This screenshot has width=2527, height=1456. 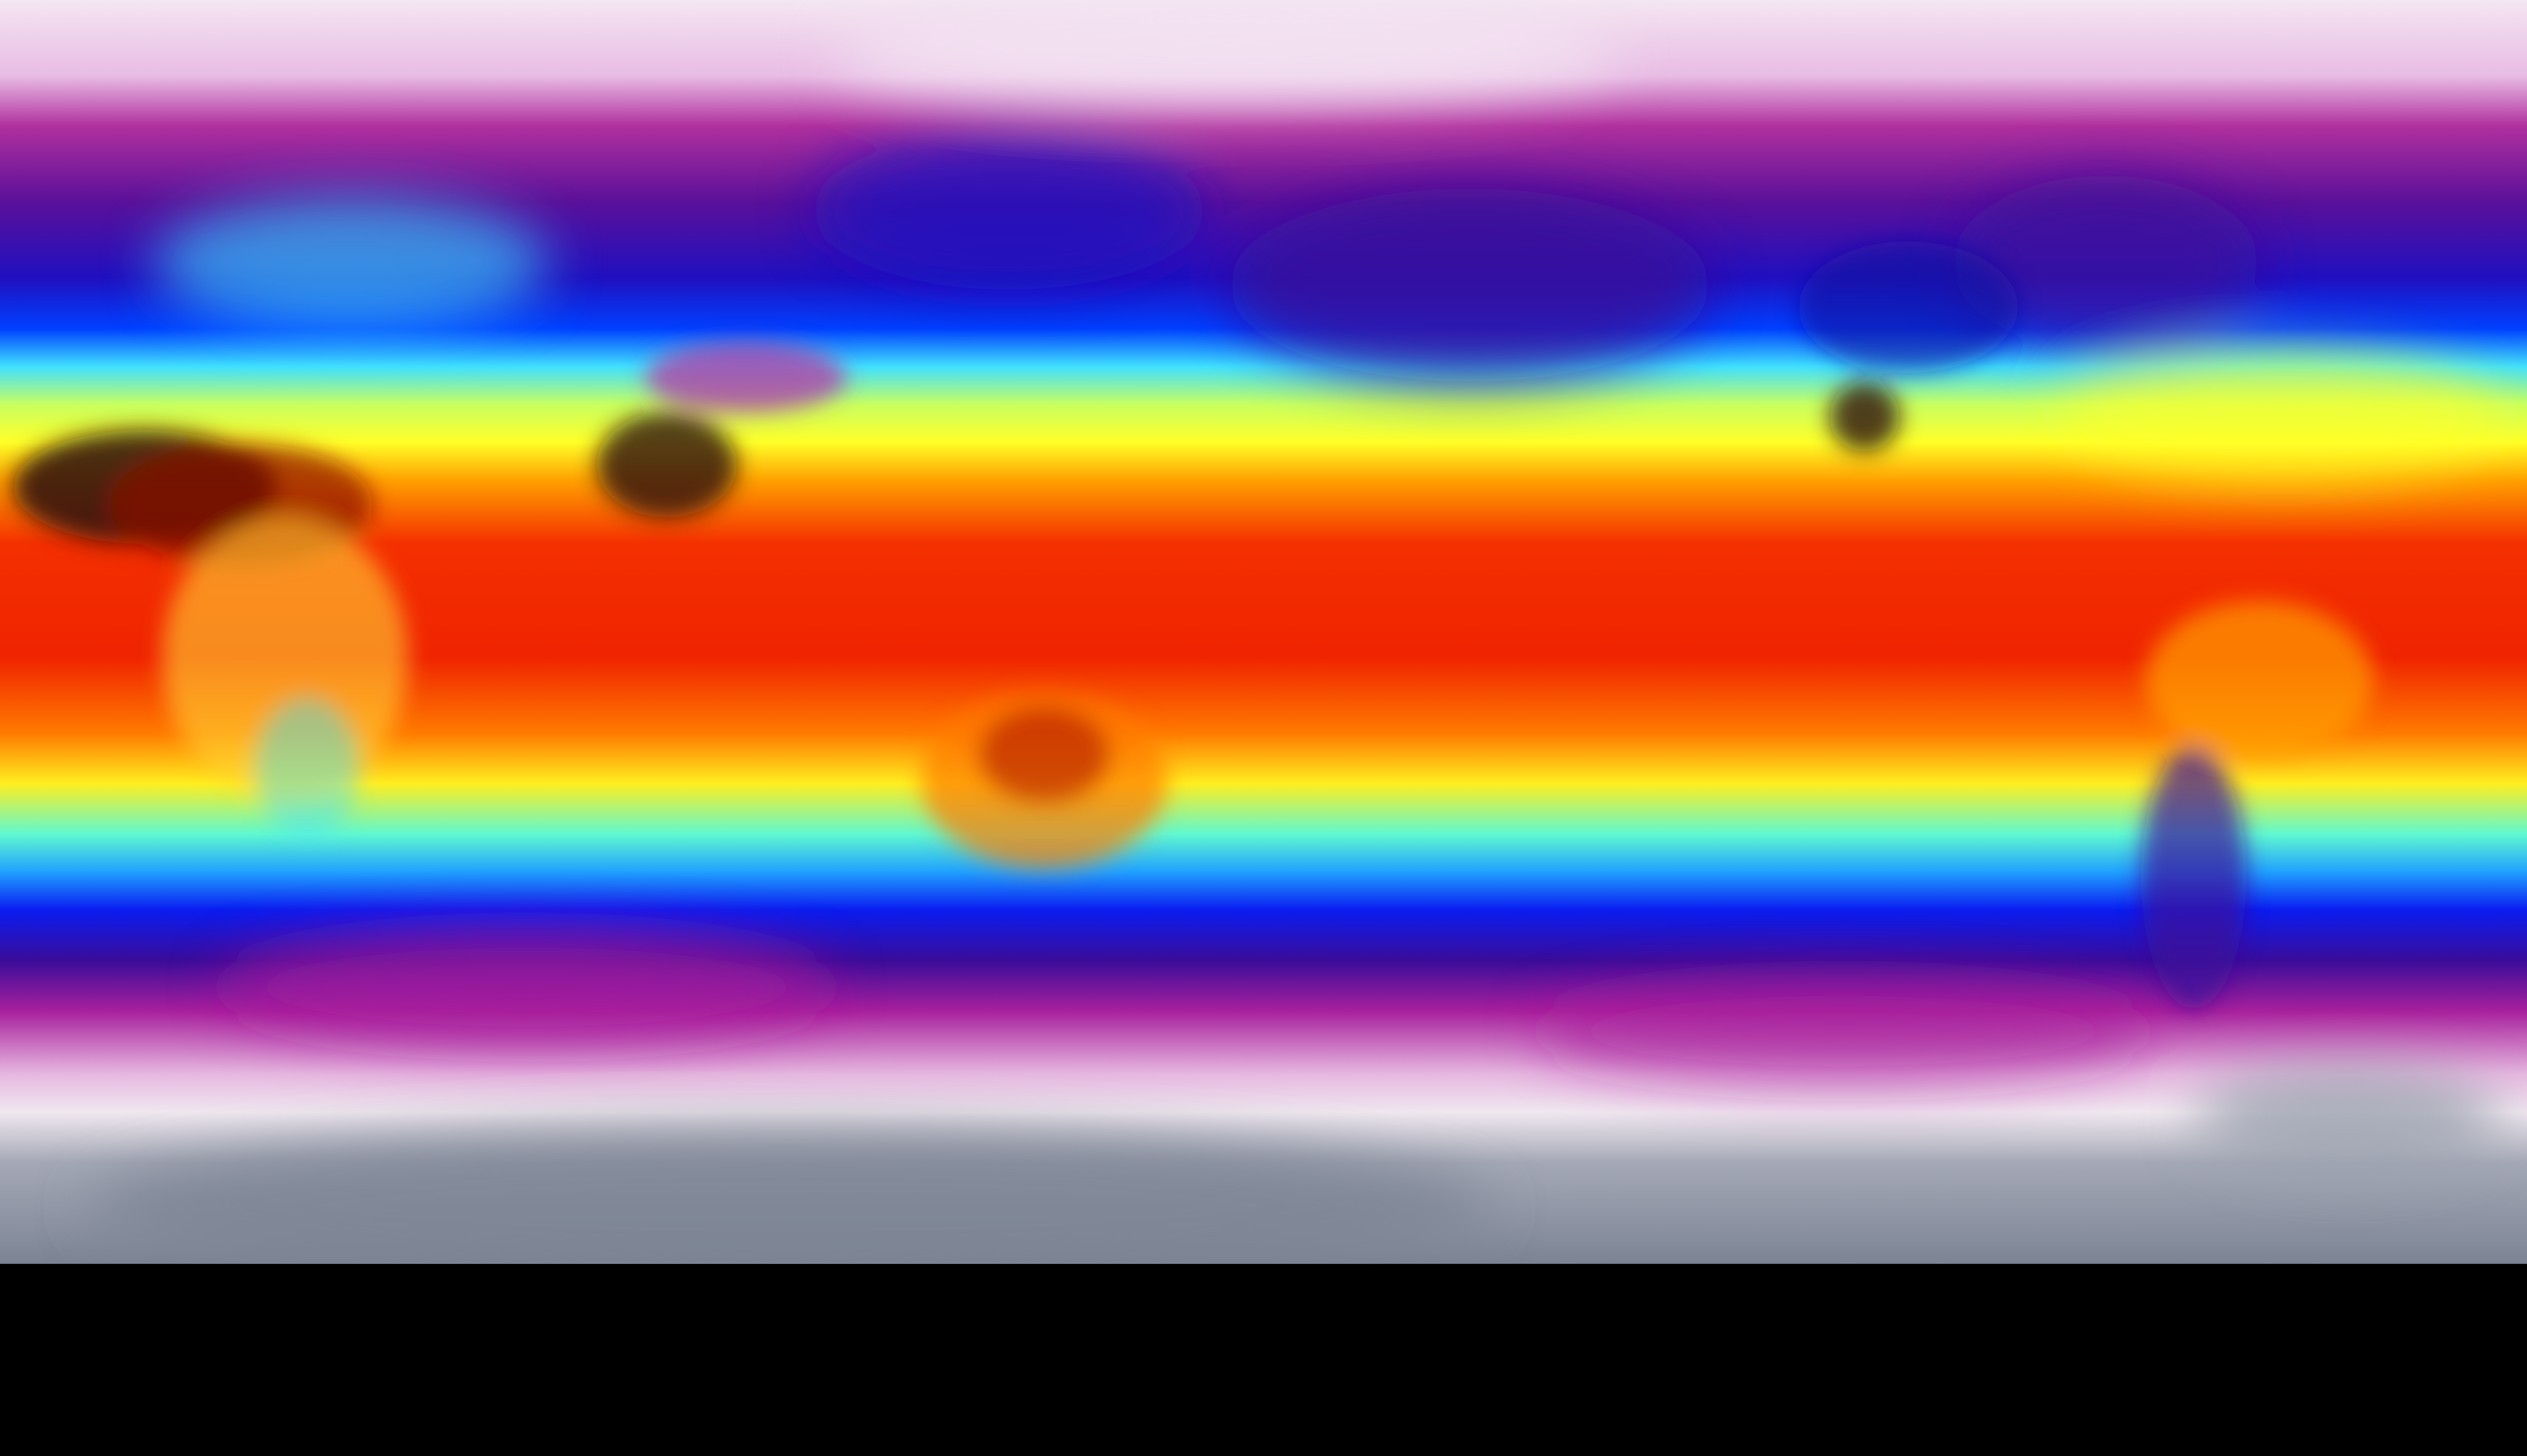 What do you see at coordinates (1864, 417) in the screenshot?
I see `mexico-region` at bounding box center [1864, 417].